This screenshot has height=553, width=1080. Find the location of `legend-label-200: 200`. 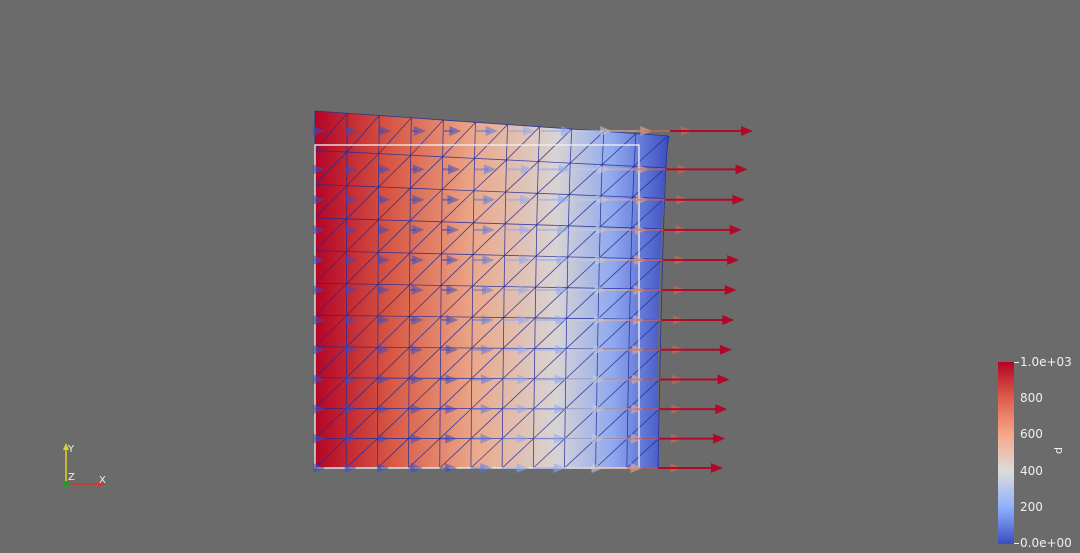

legend-label-200: 200 is located at coordinates (1031, 507).